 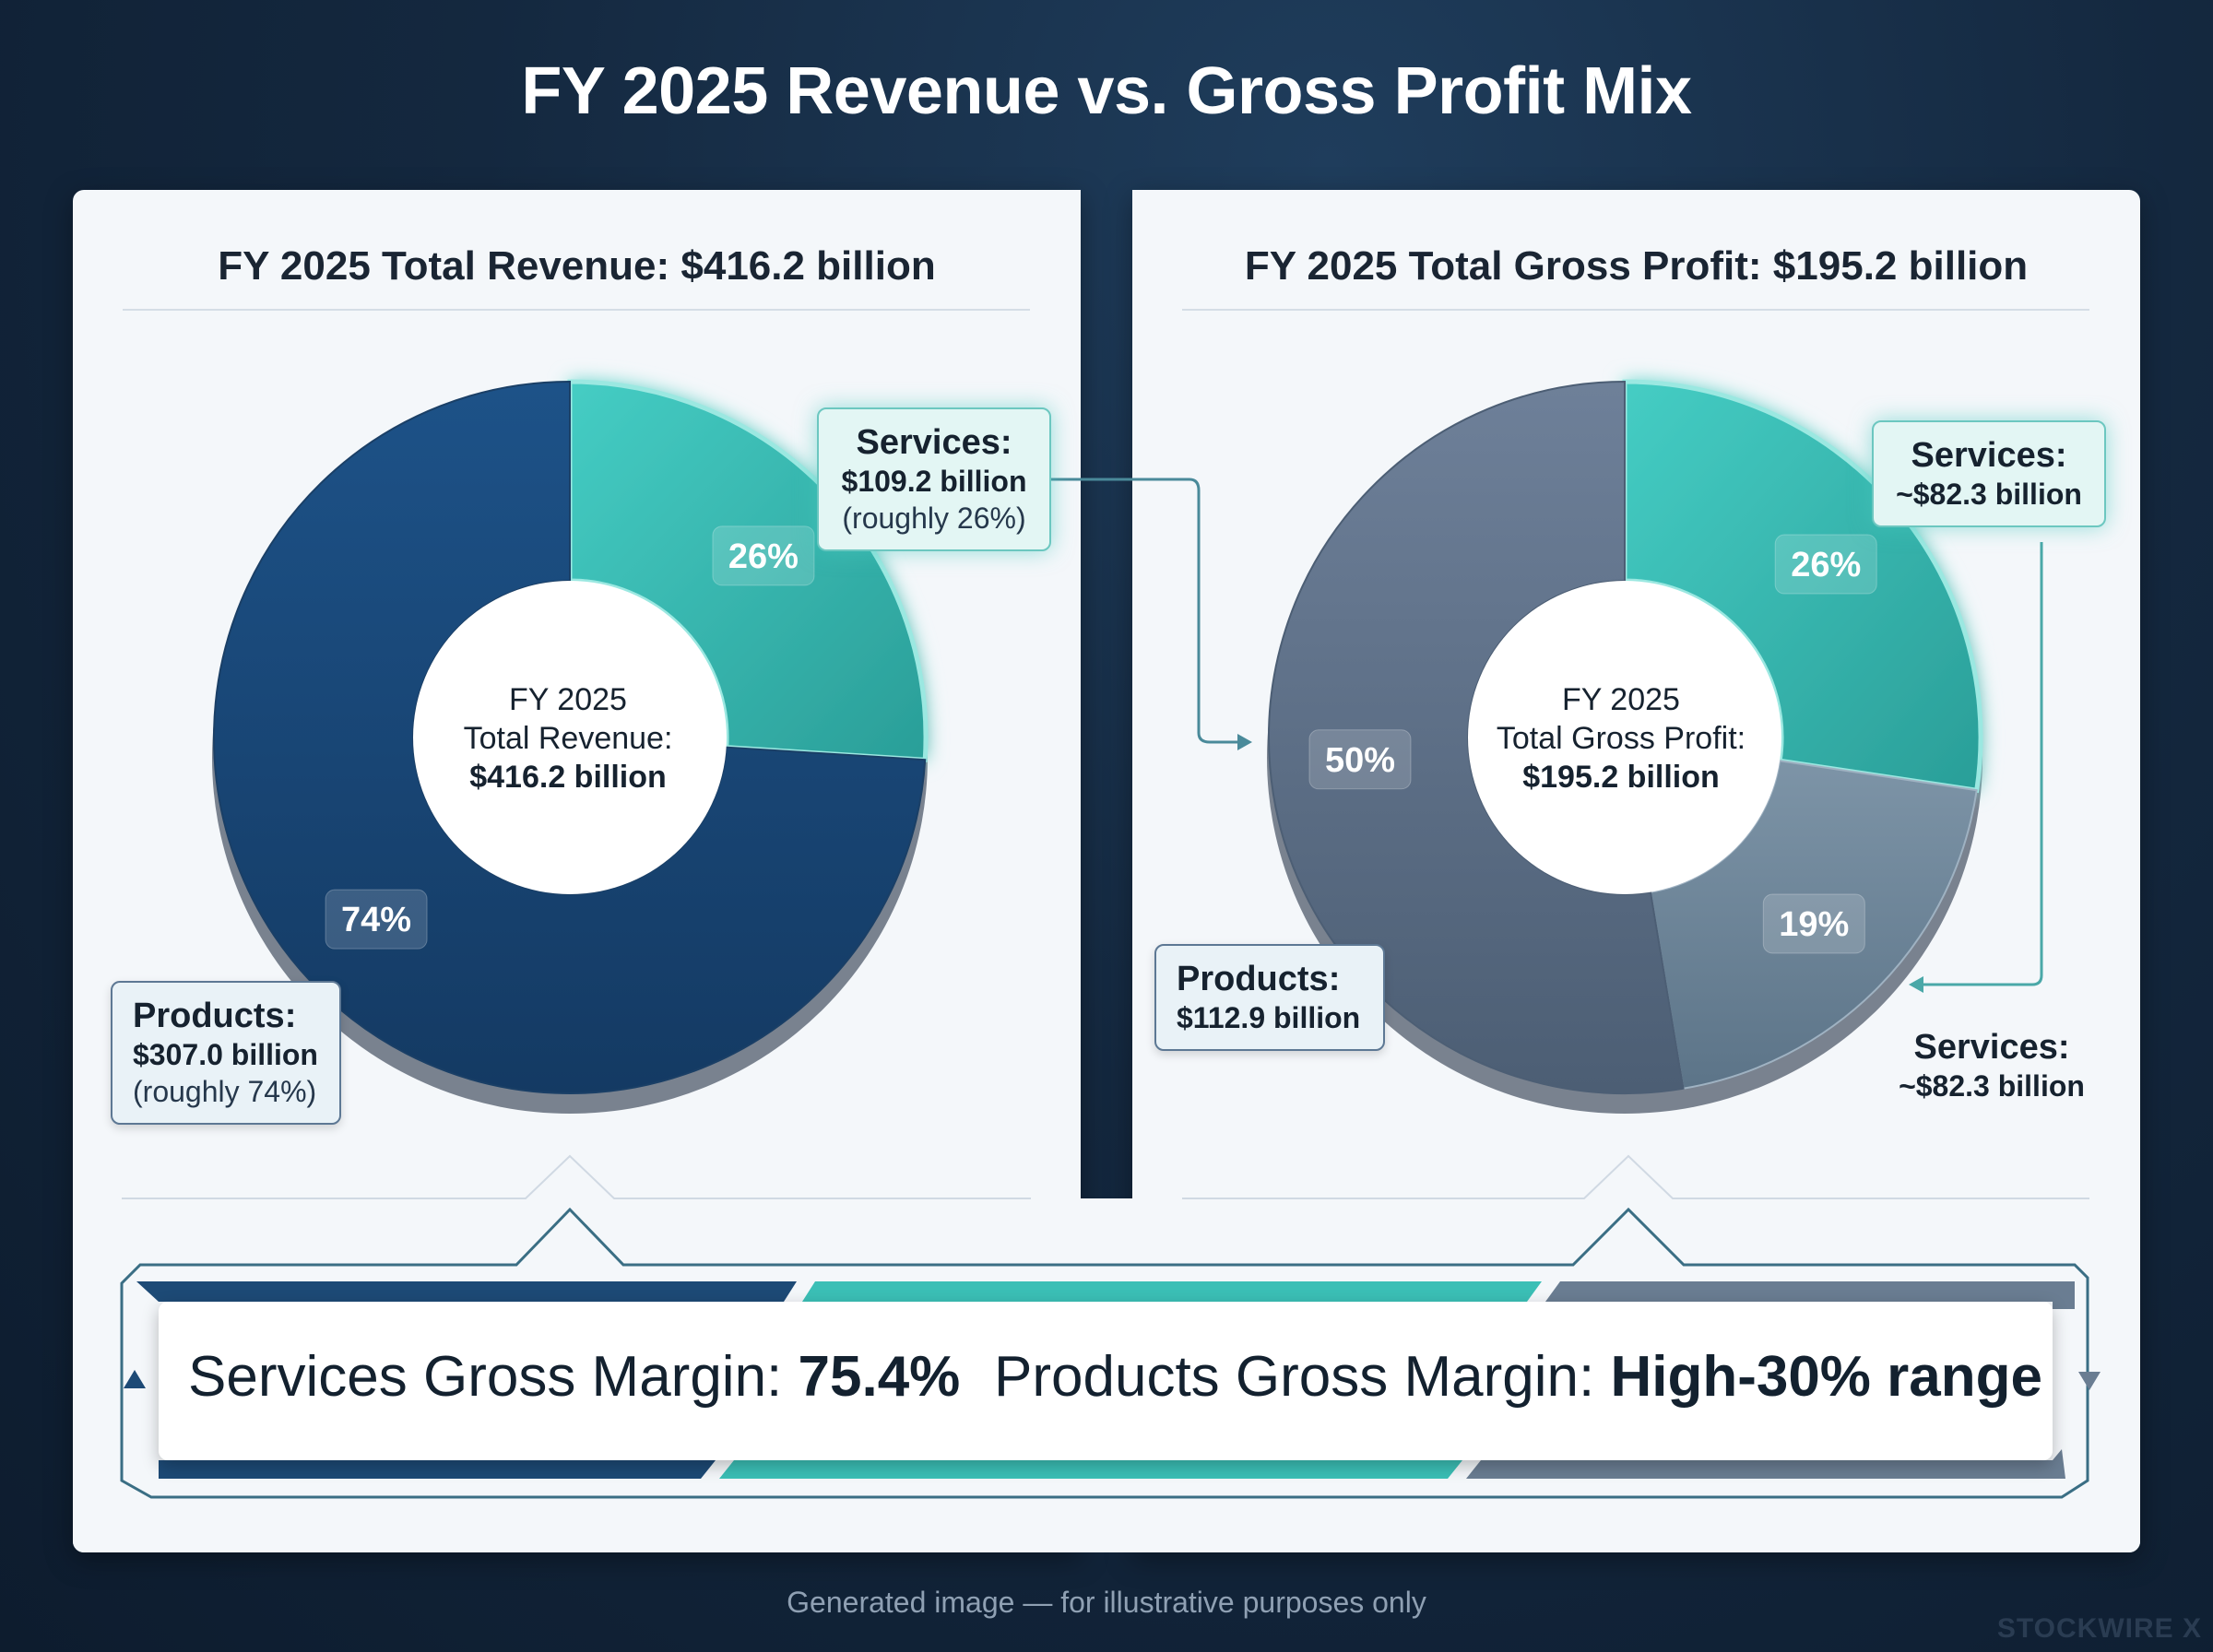 What do you see at coordinates (2099, 1628) in the screenshot?
I see `brand-logo: STOCKWIRE X` at bounding box center [2099, 1628].